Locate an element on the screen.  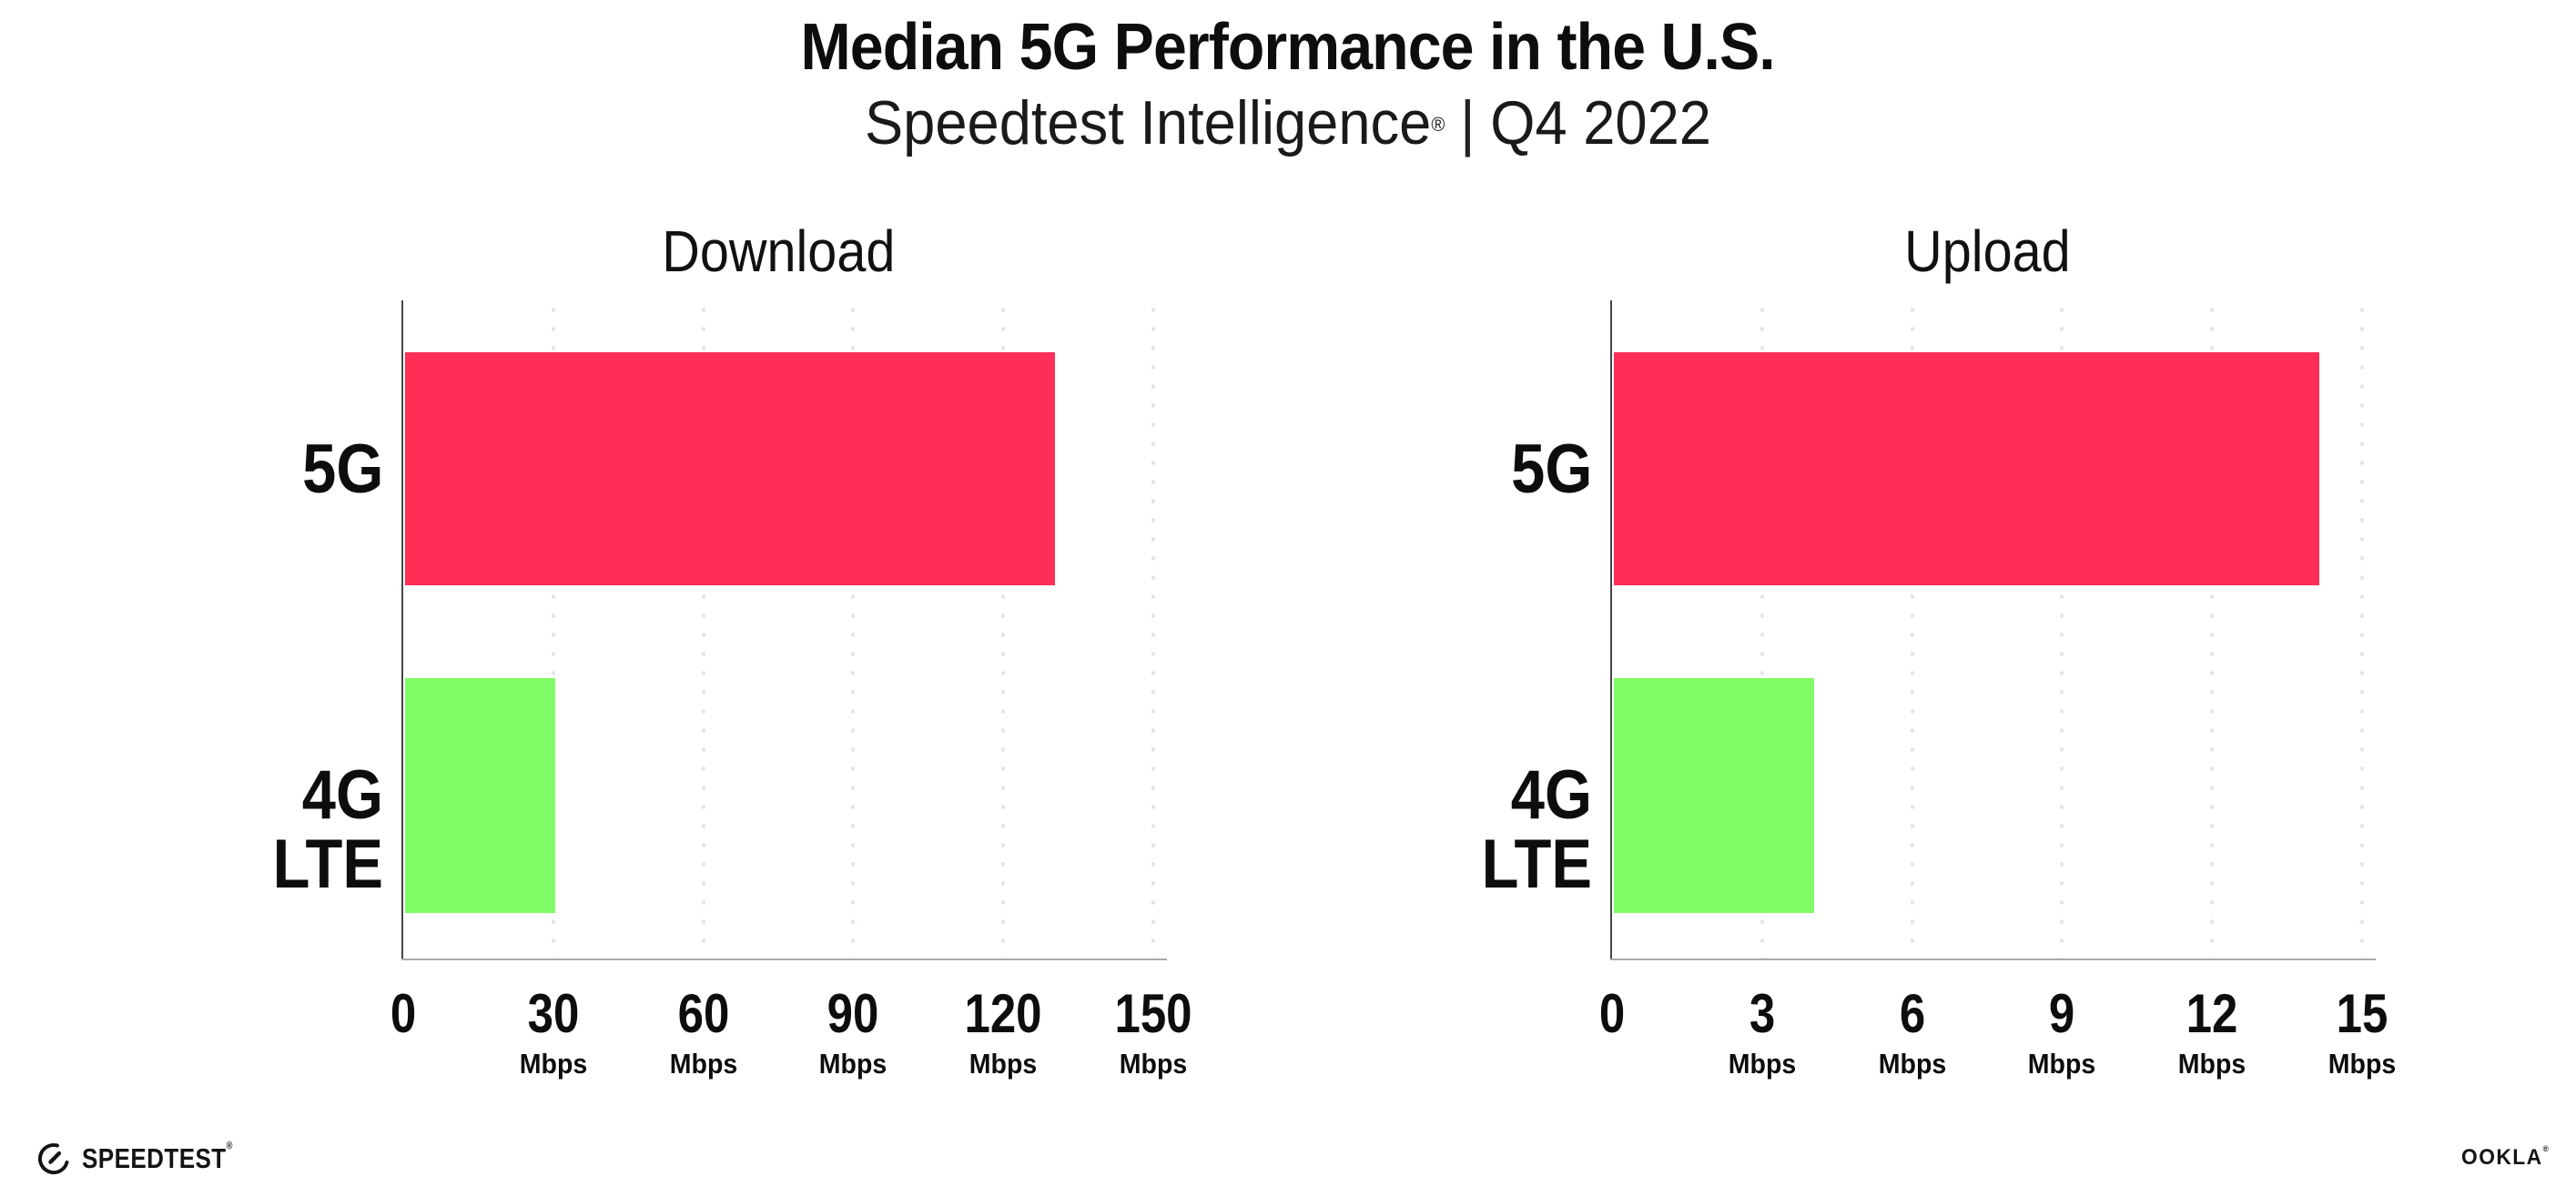
x-tick: 60 Mbps is located at coordinates (703, 1033).